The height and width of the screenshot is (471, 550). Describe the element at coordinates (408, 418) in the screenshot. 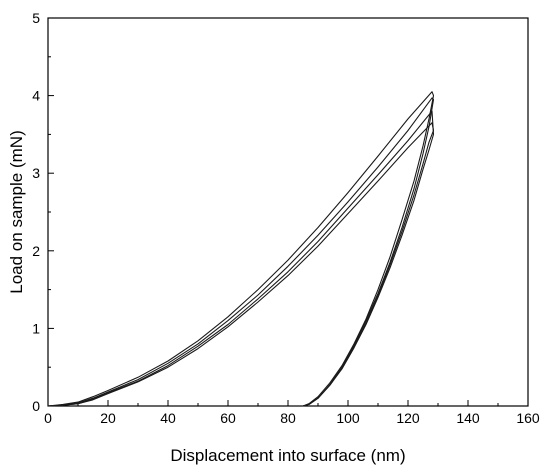

I see `x-tick-label: 120` at that location.